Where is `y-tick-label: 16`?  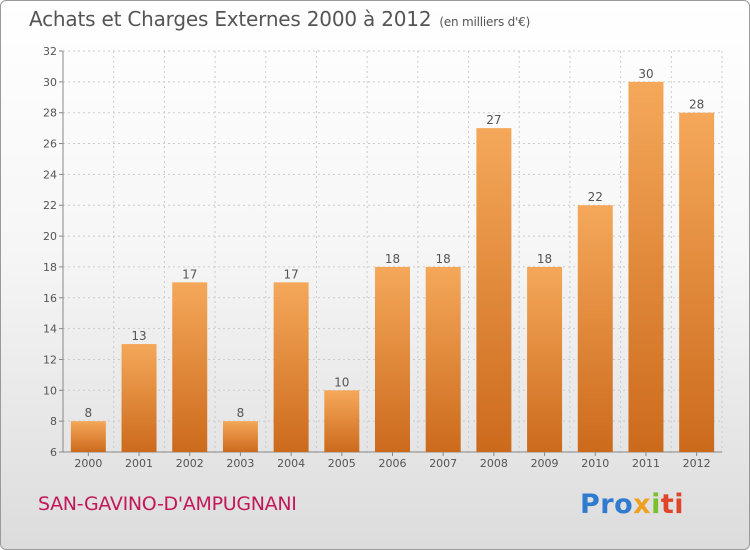
y-tick-label: 16 is located at coordinates (50, 298).